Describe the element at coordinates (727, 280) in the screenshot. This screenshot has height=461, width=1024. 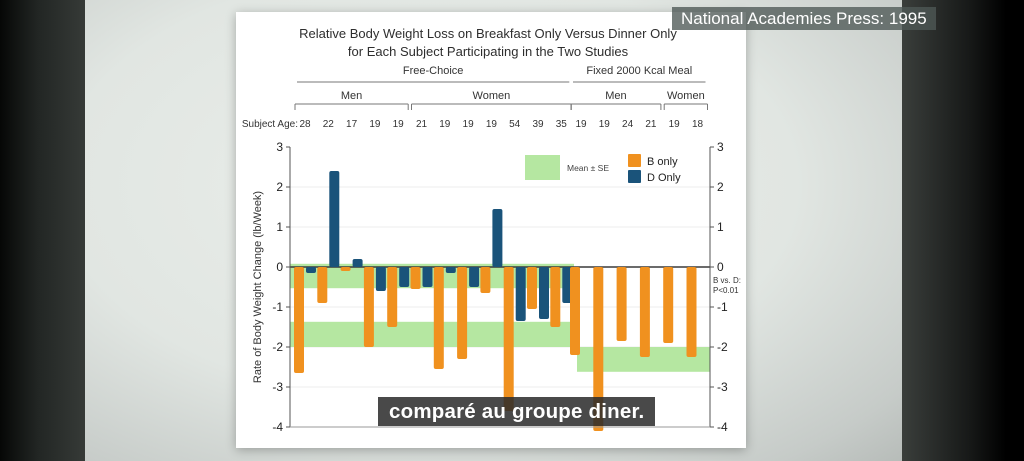
I see `p-value-annotation: B vs. D:` at that location.